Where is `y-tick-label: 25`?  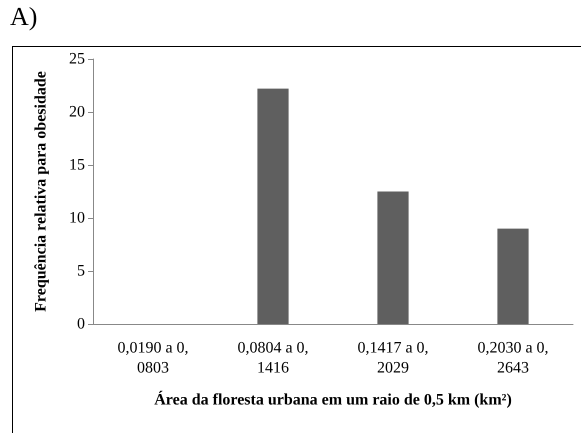 y-tick-label: 25 is located at coordinates (77, 59).